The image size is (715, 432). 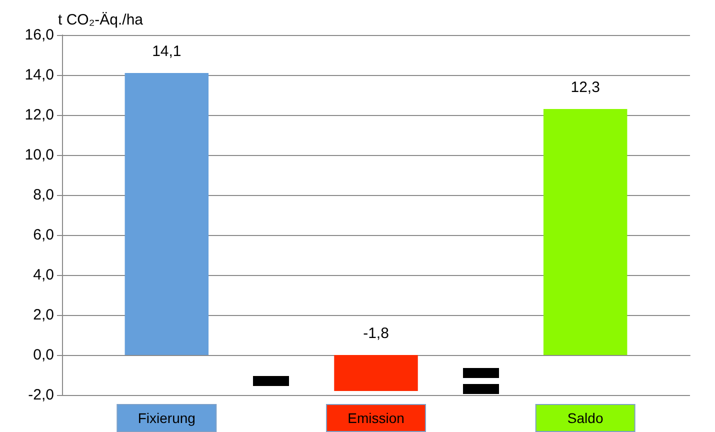 What do you see at coordinates (39, 115) in the screenshot?
I see `y-tick-label: 12,0` at bounding box center [39, 115].